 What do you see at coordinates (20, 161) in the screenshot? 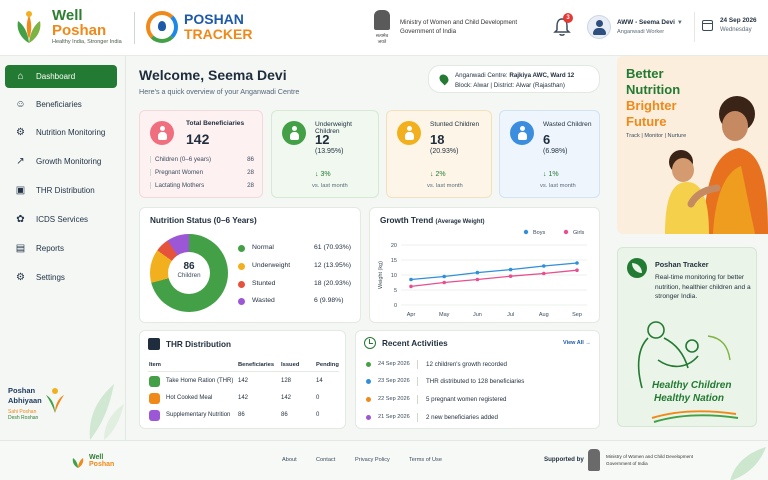
I see `chart-icon: ↗` at bounding box center [20, 161].